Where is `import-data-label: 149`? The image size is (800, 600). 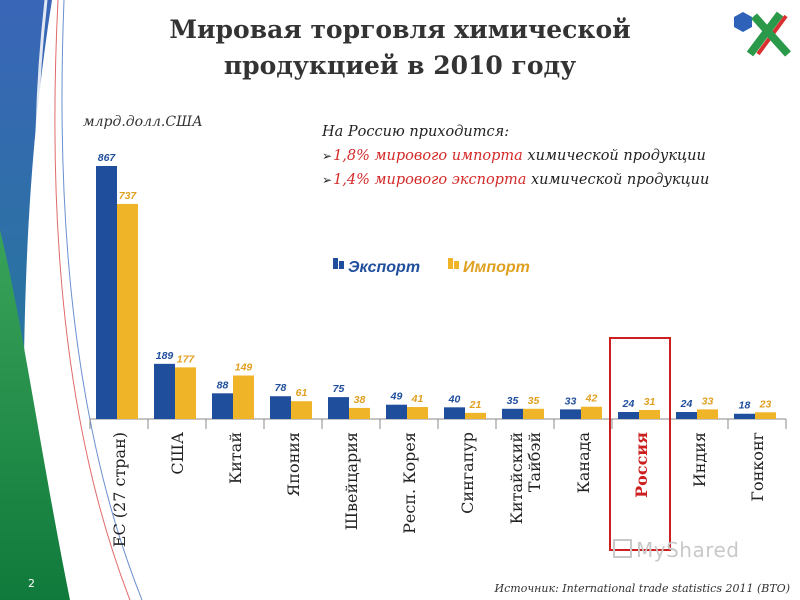
import-data-label: 149 is located at coordinates (244, 368).